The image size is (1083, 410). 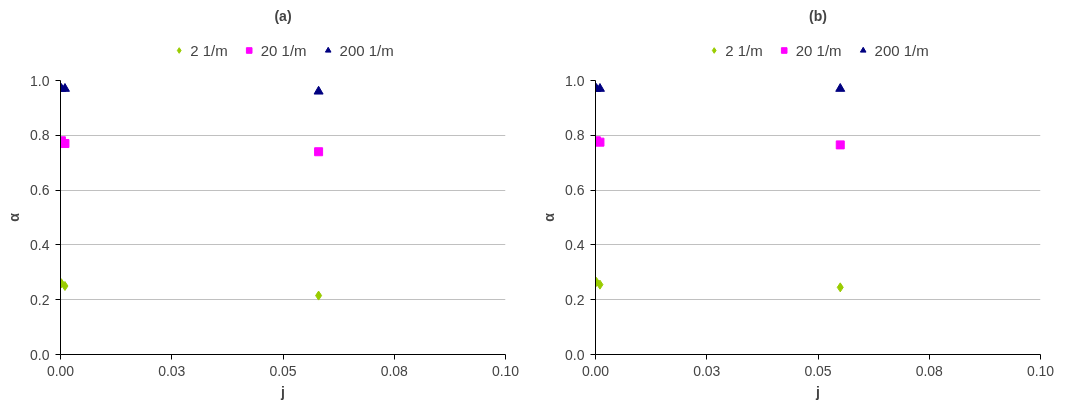 I want to click on chart-title: (b), so click(x=818, y=15).